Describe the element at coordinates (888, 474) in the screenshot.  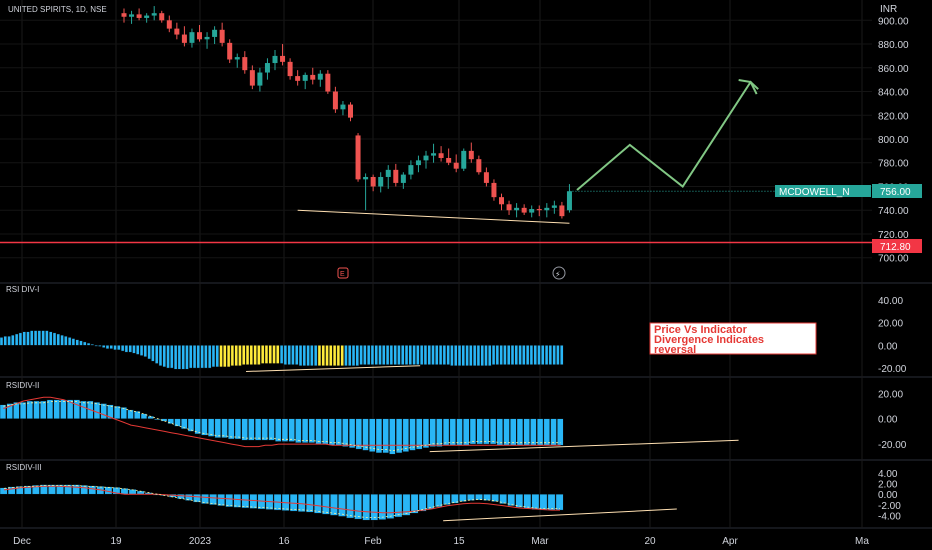
I see `oscillator-tick-label: 4.00` at that location.